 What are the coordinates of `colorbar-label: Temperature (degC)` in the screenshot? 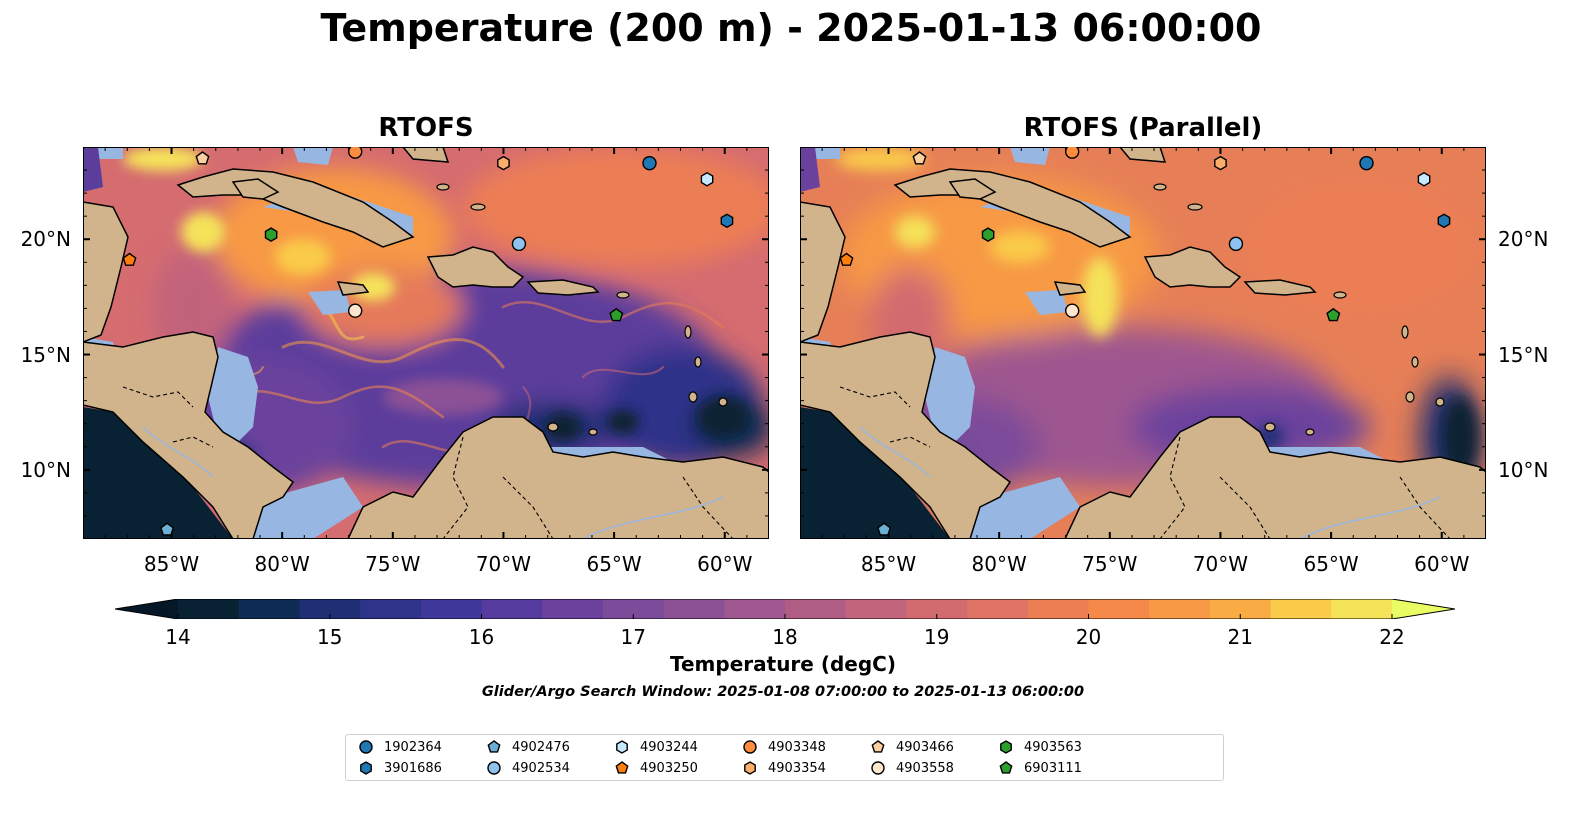 It's located at (783, 664).